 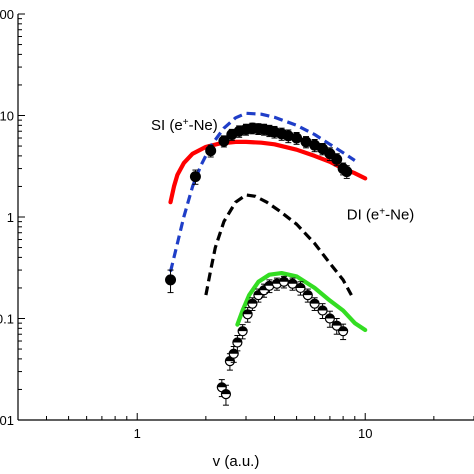 I want to click on y-tick-label: 1, so click(x=10, y=217).